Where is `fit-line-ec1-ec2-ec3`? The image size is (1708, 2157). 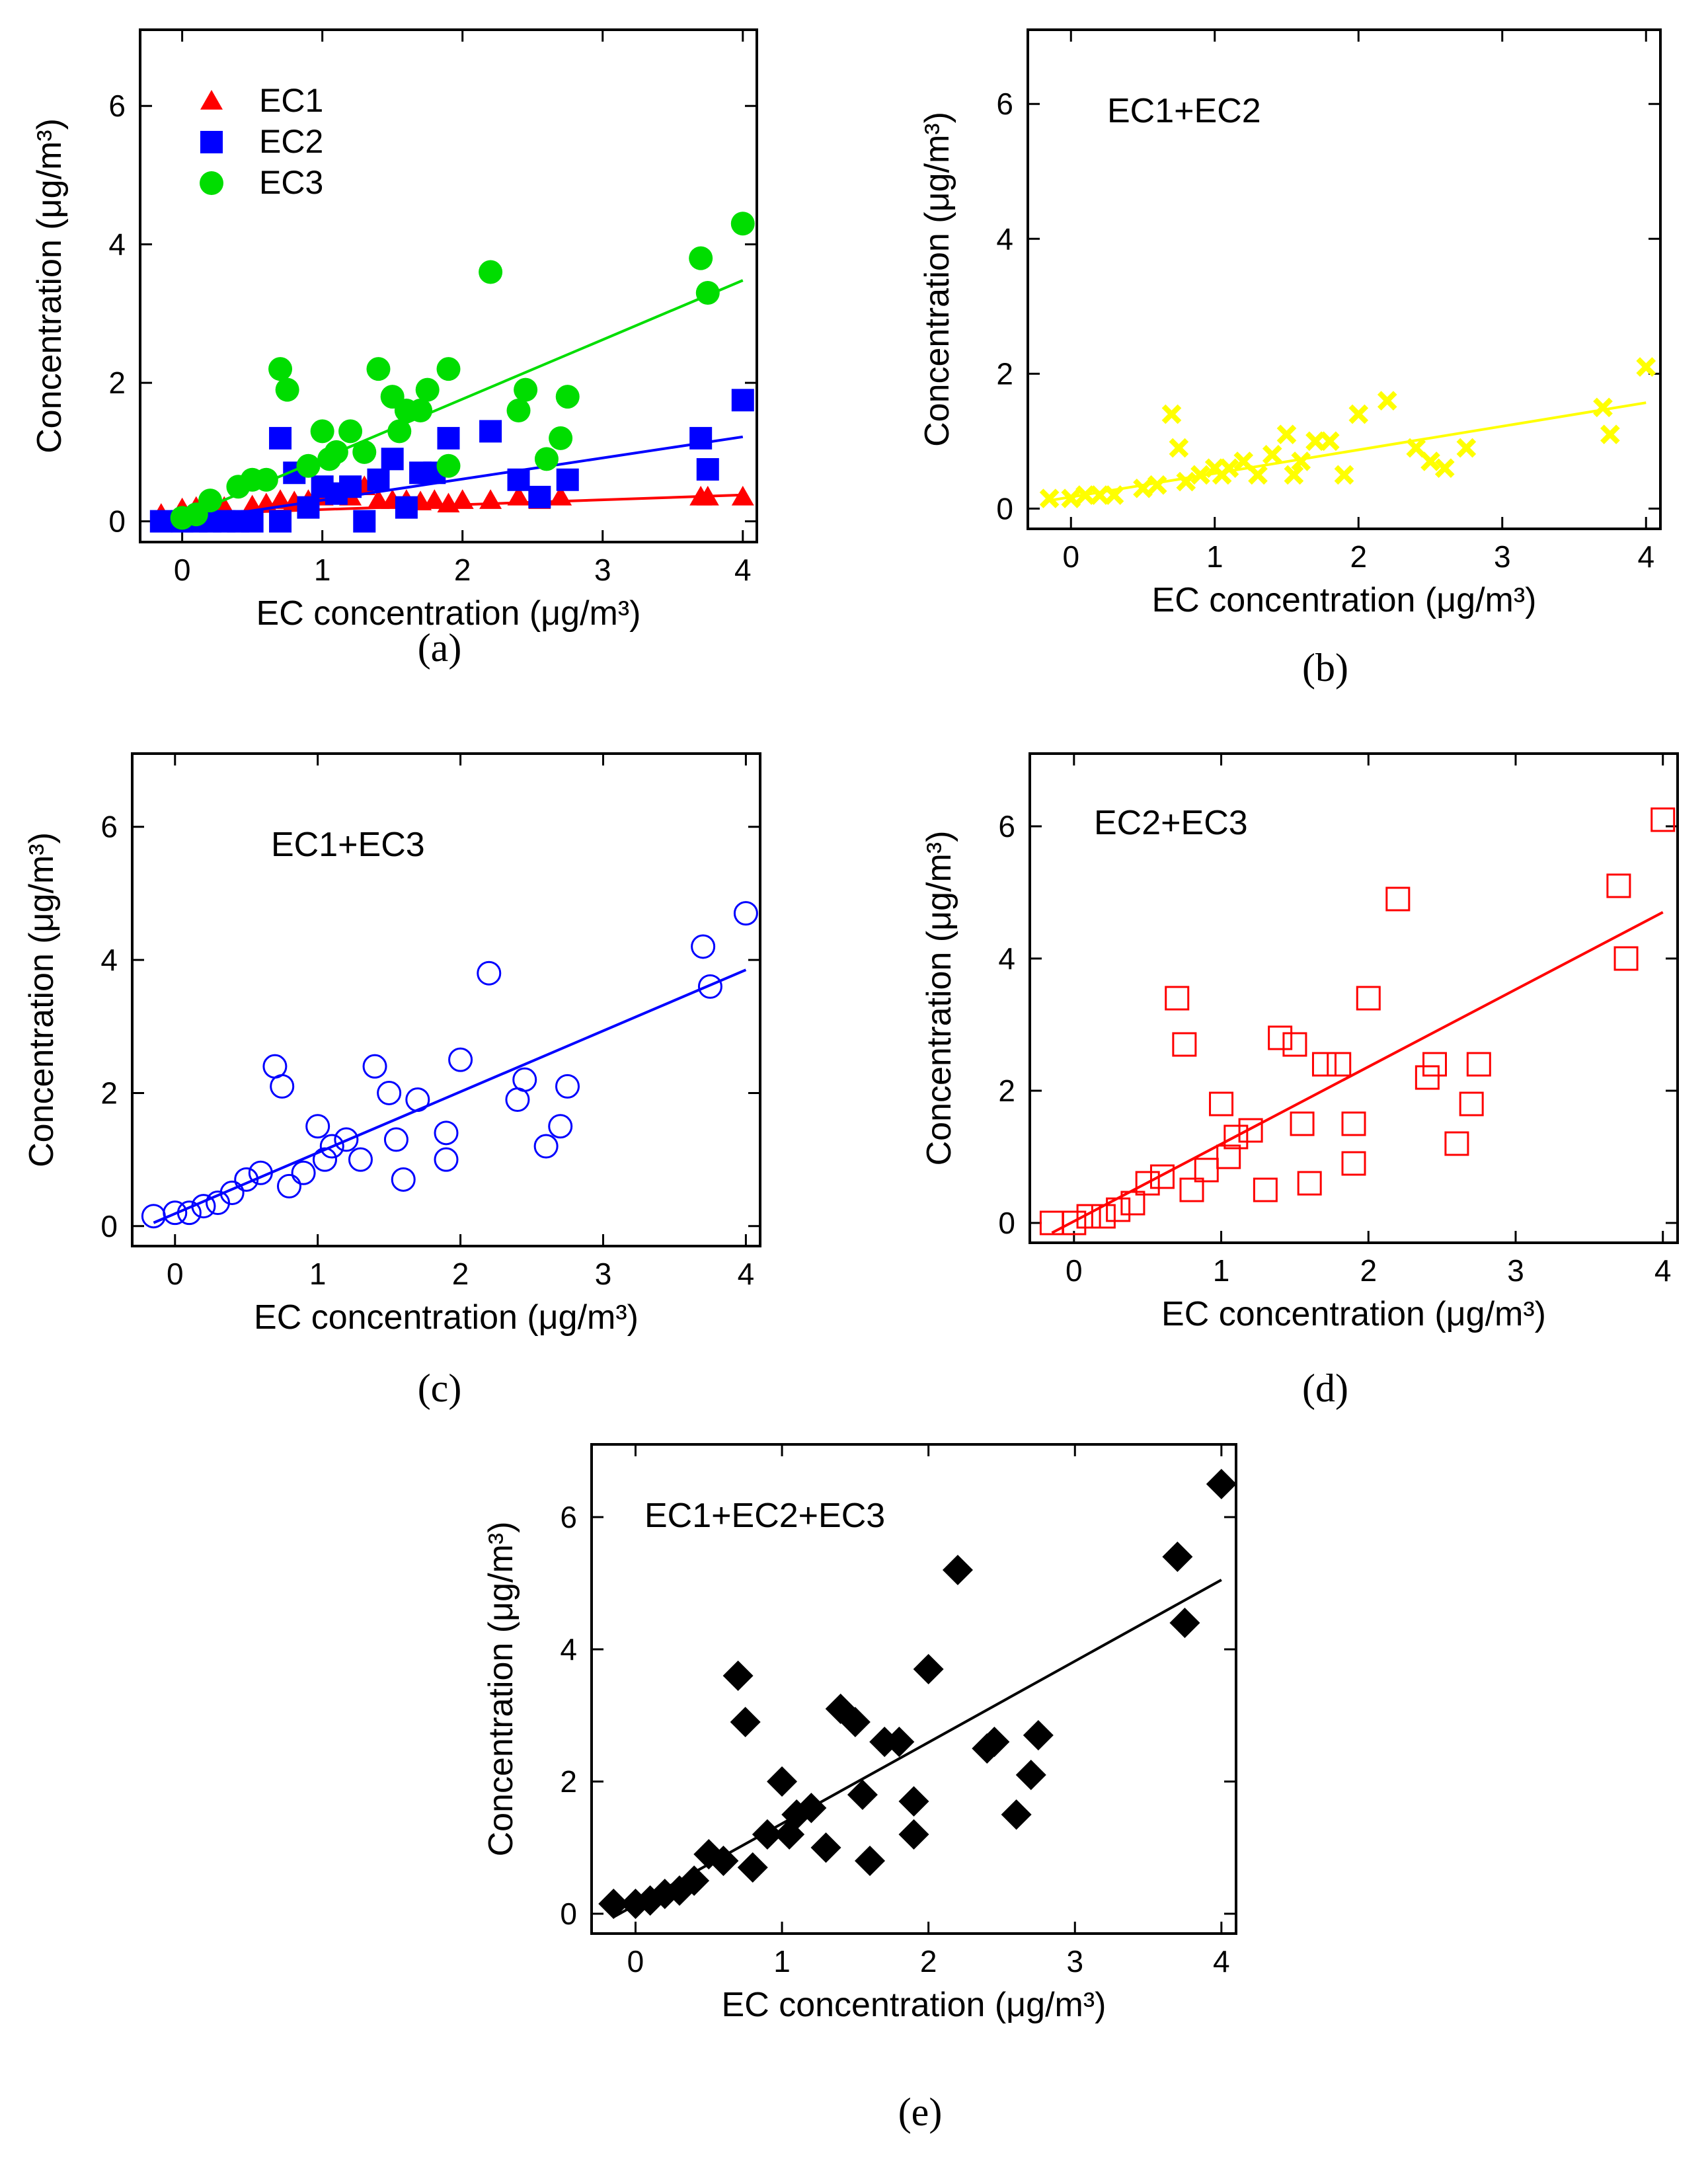 fit-line-ec1-ec2-ec3 is located at coordinates (917, 1748).